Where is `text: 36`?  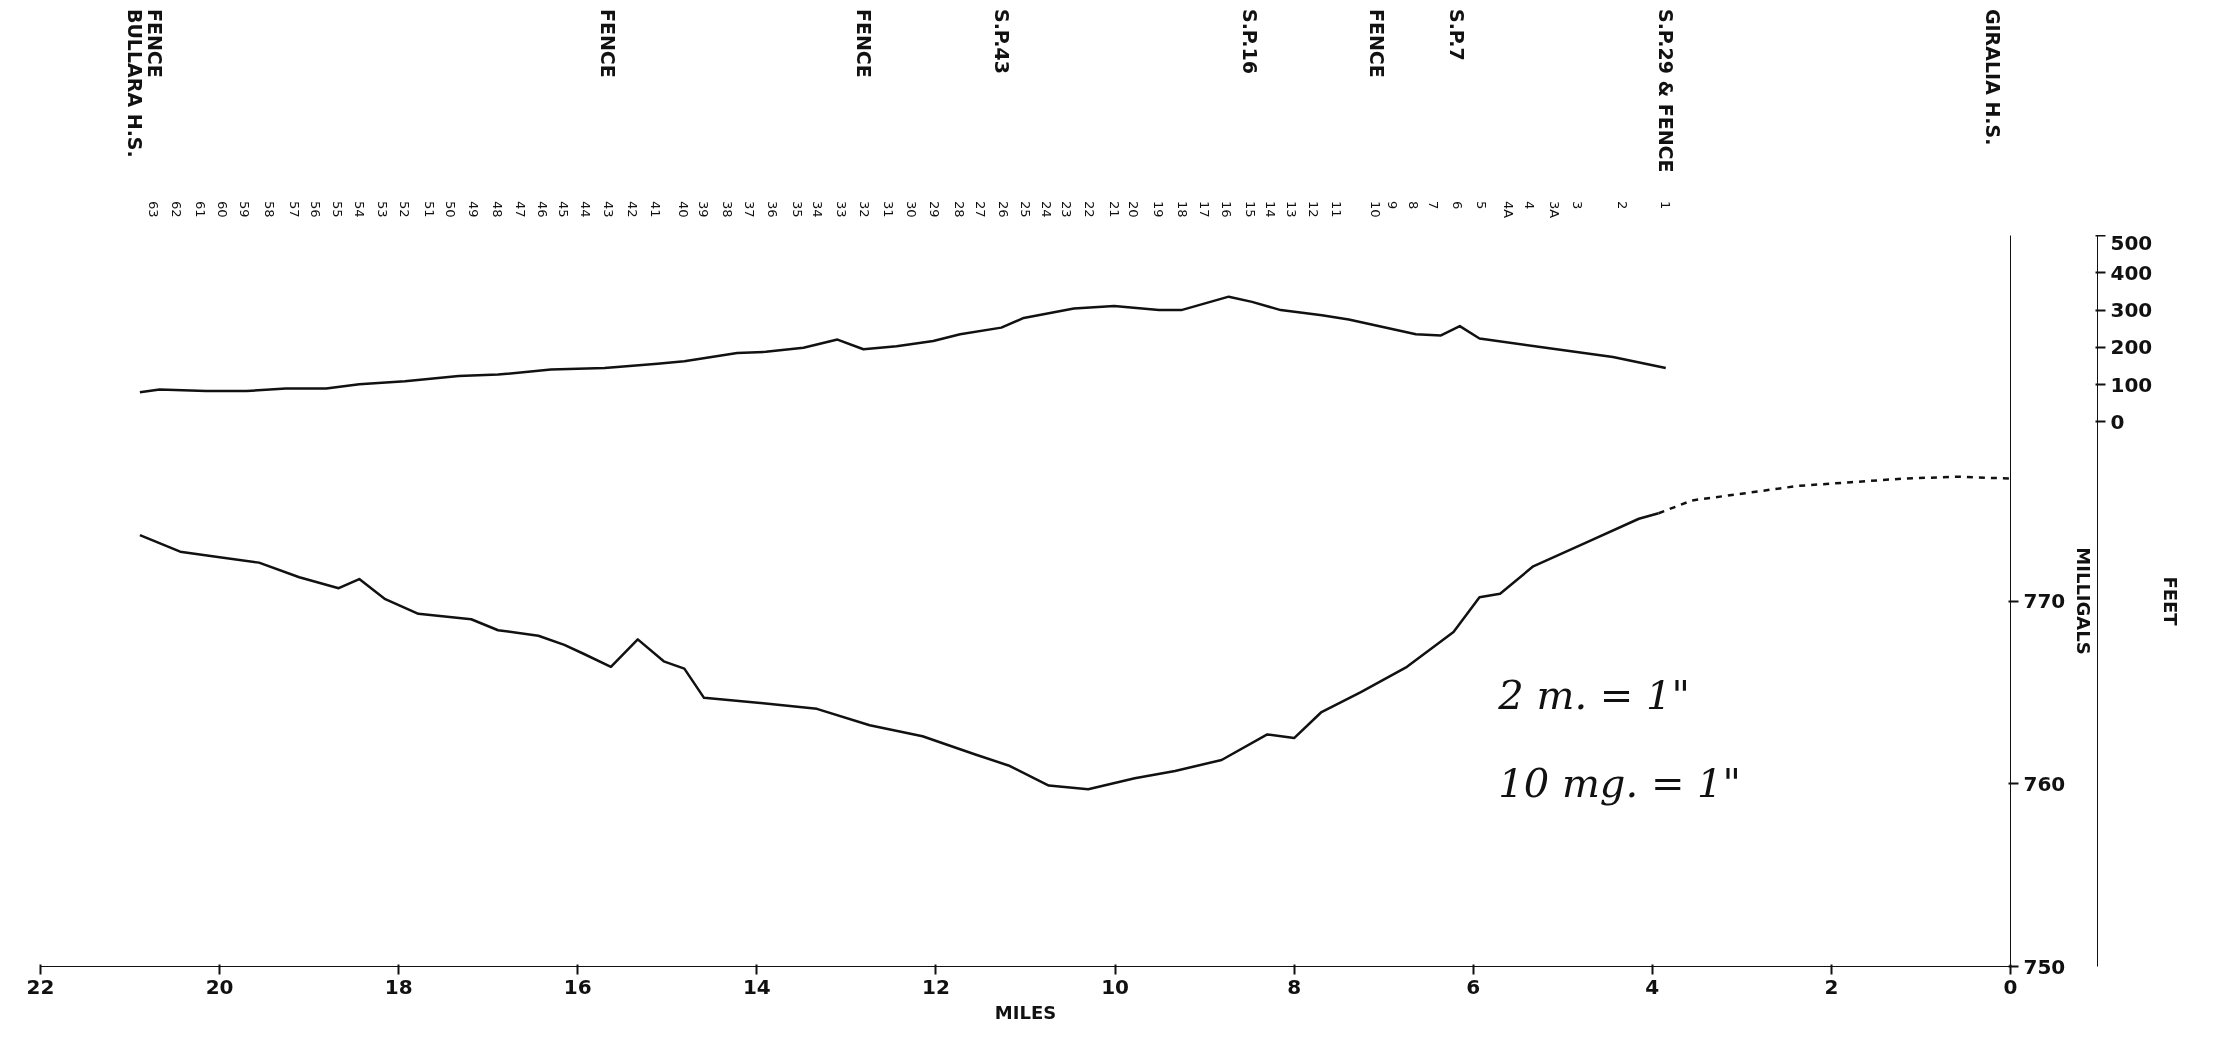 text: 36 is located at coordinates (772, 209).